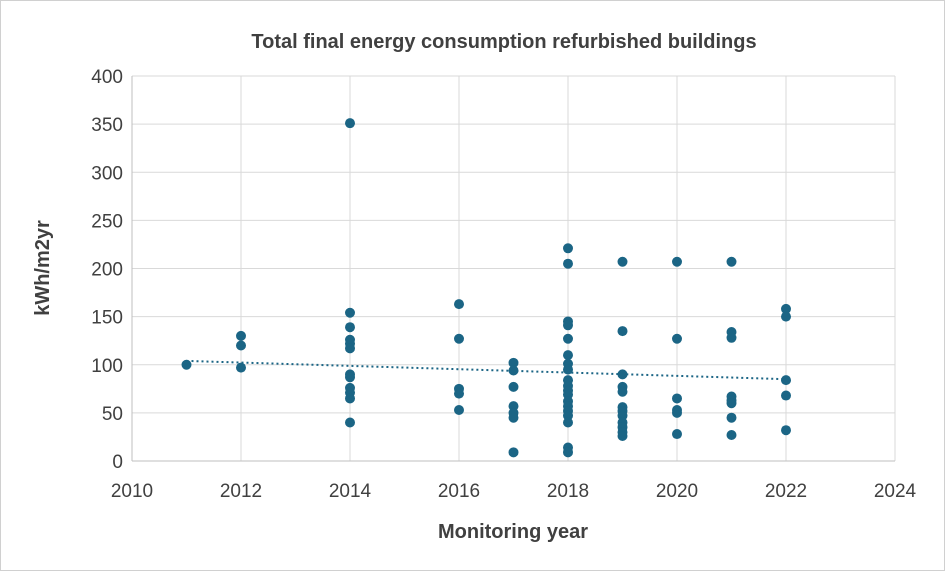  What do you see at coordinates (568, 491) in the screenshot?
I see `x-tick-label: 2018` at bounding box center [568, 491].